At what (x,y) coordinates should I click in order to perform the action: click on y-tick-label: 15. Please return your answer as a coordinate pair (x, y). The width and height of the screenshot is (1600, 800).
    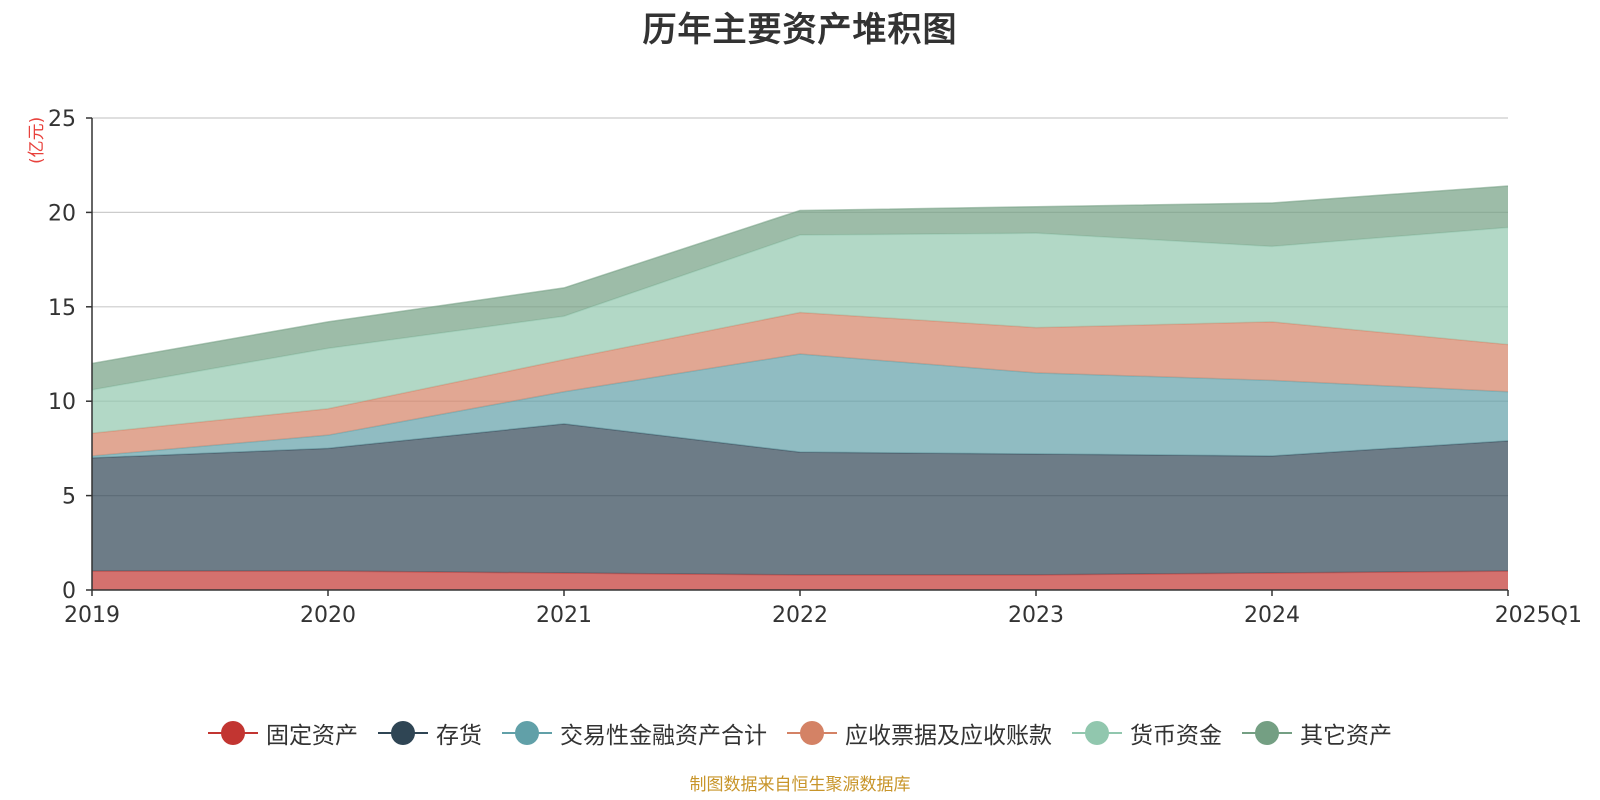
    Looking at the image, I should click on (62, 308).